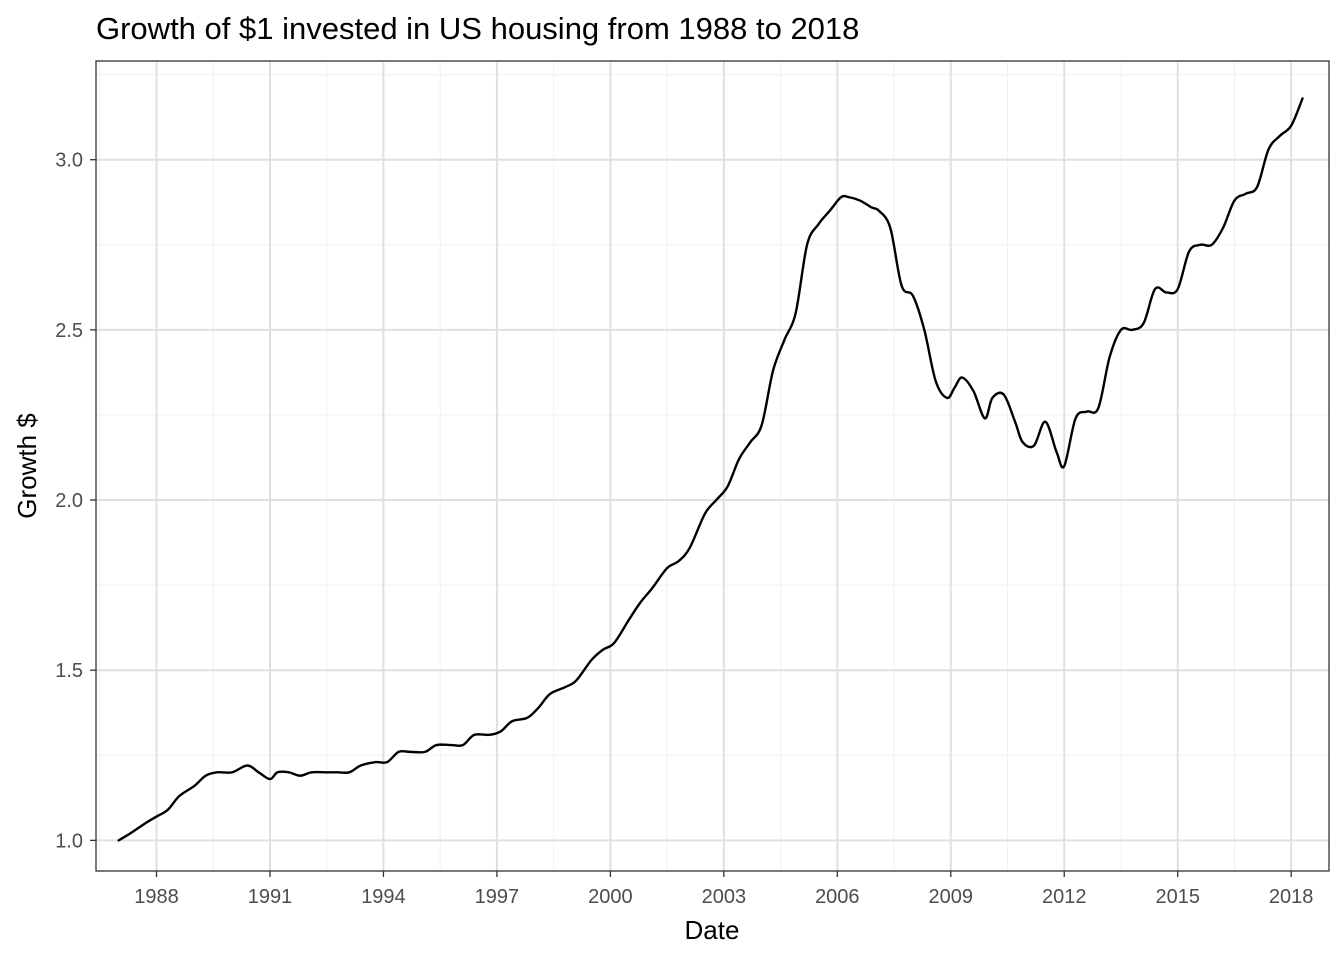 Image resolution: width=1344 pixels, height=960 pixels. I want to click on y-tick-label: 2.5, so click(69, 331).